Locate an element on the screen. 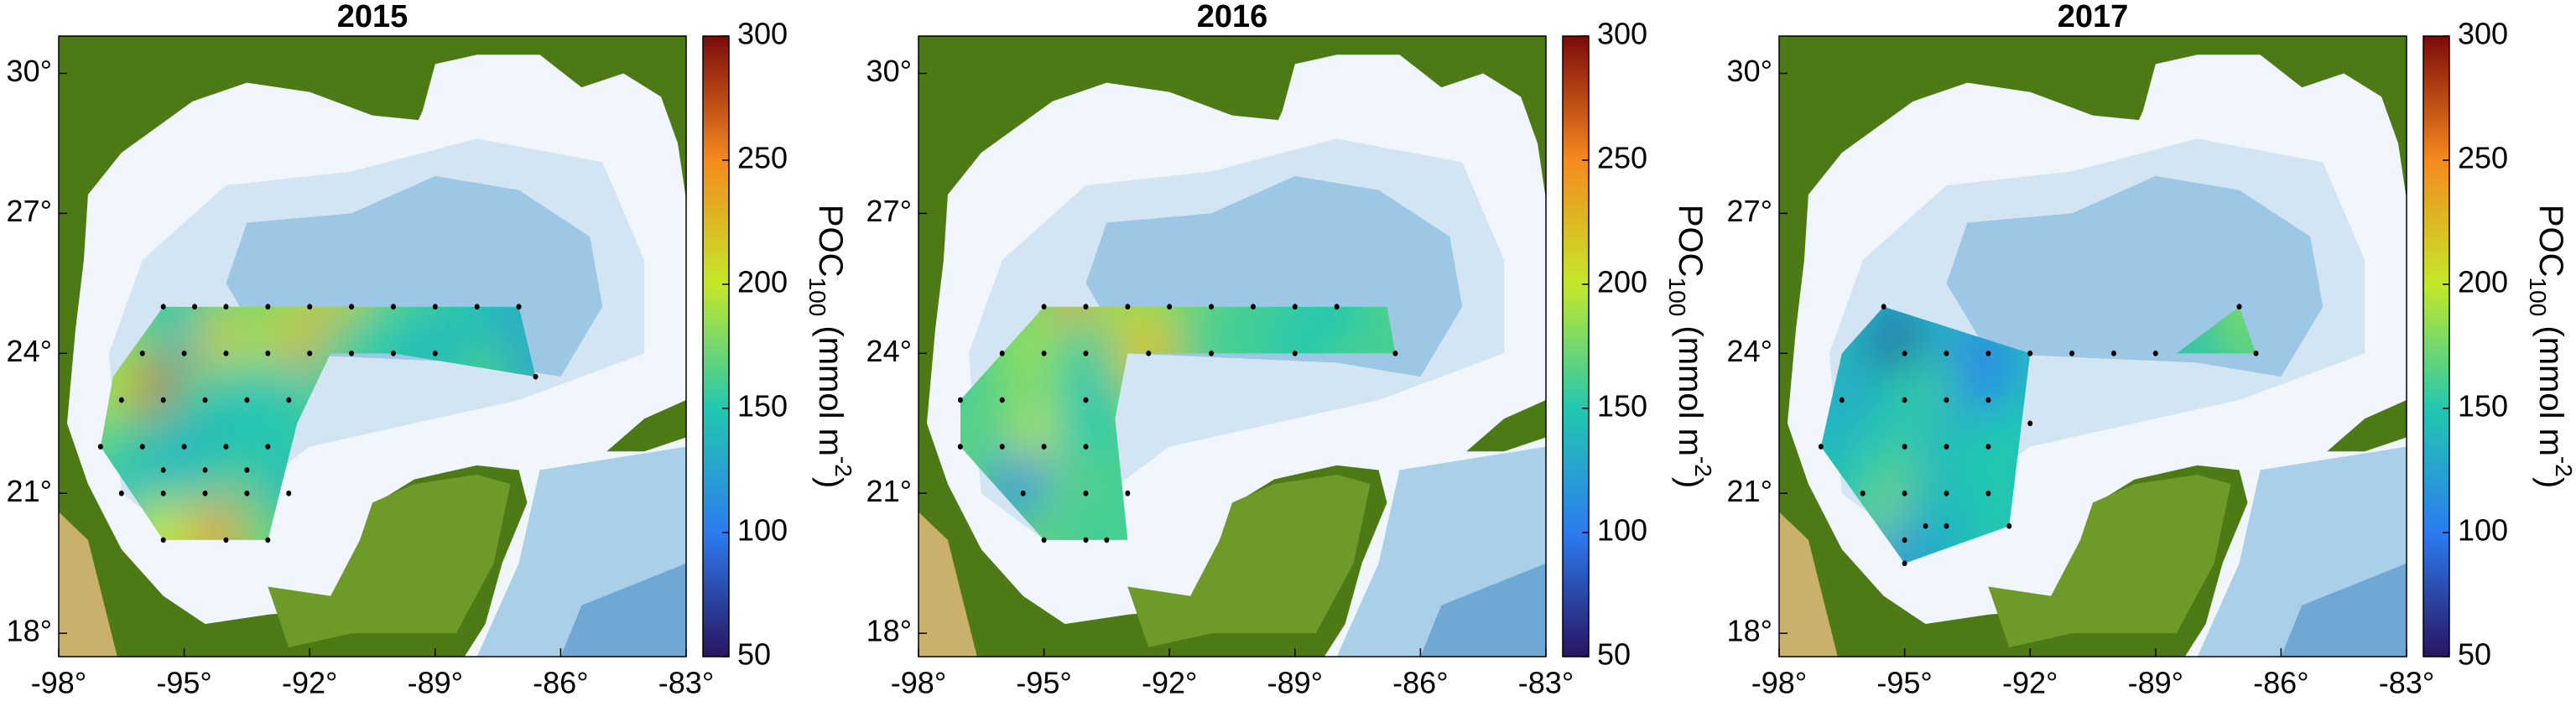 The image size is (2576, 712). label-main: POC is located at coordinates (1690, 241).